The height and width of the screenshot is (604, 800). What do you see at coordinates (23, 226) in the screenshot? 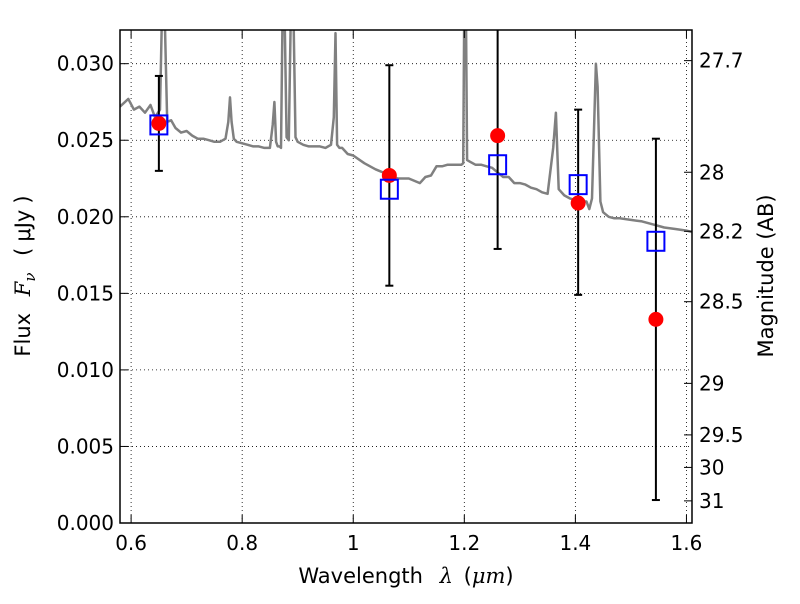
I see `y-axis-label-unit: μJy` at bounding box center [23, 226].